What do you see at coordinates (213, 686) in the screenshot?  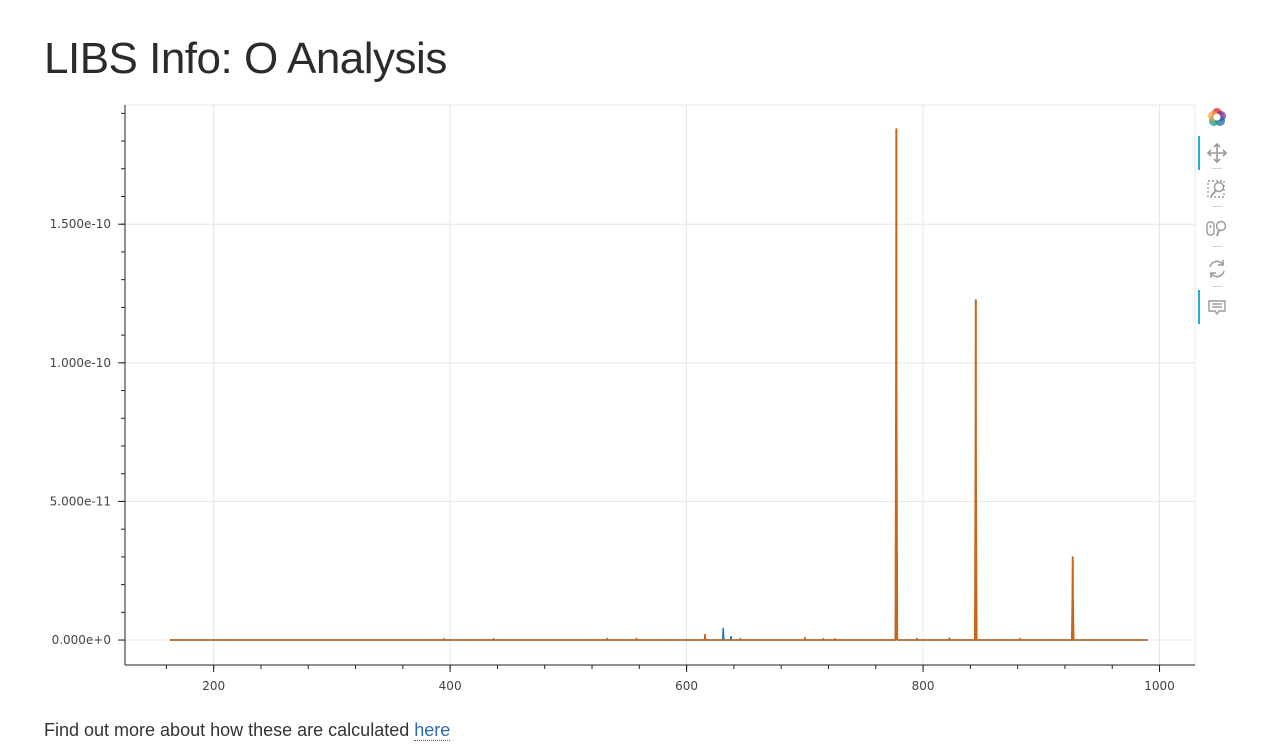 I see `x-tick-label: 200` at bounding box center [213, 686].